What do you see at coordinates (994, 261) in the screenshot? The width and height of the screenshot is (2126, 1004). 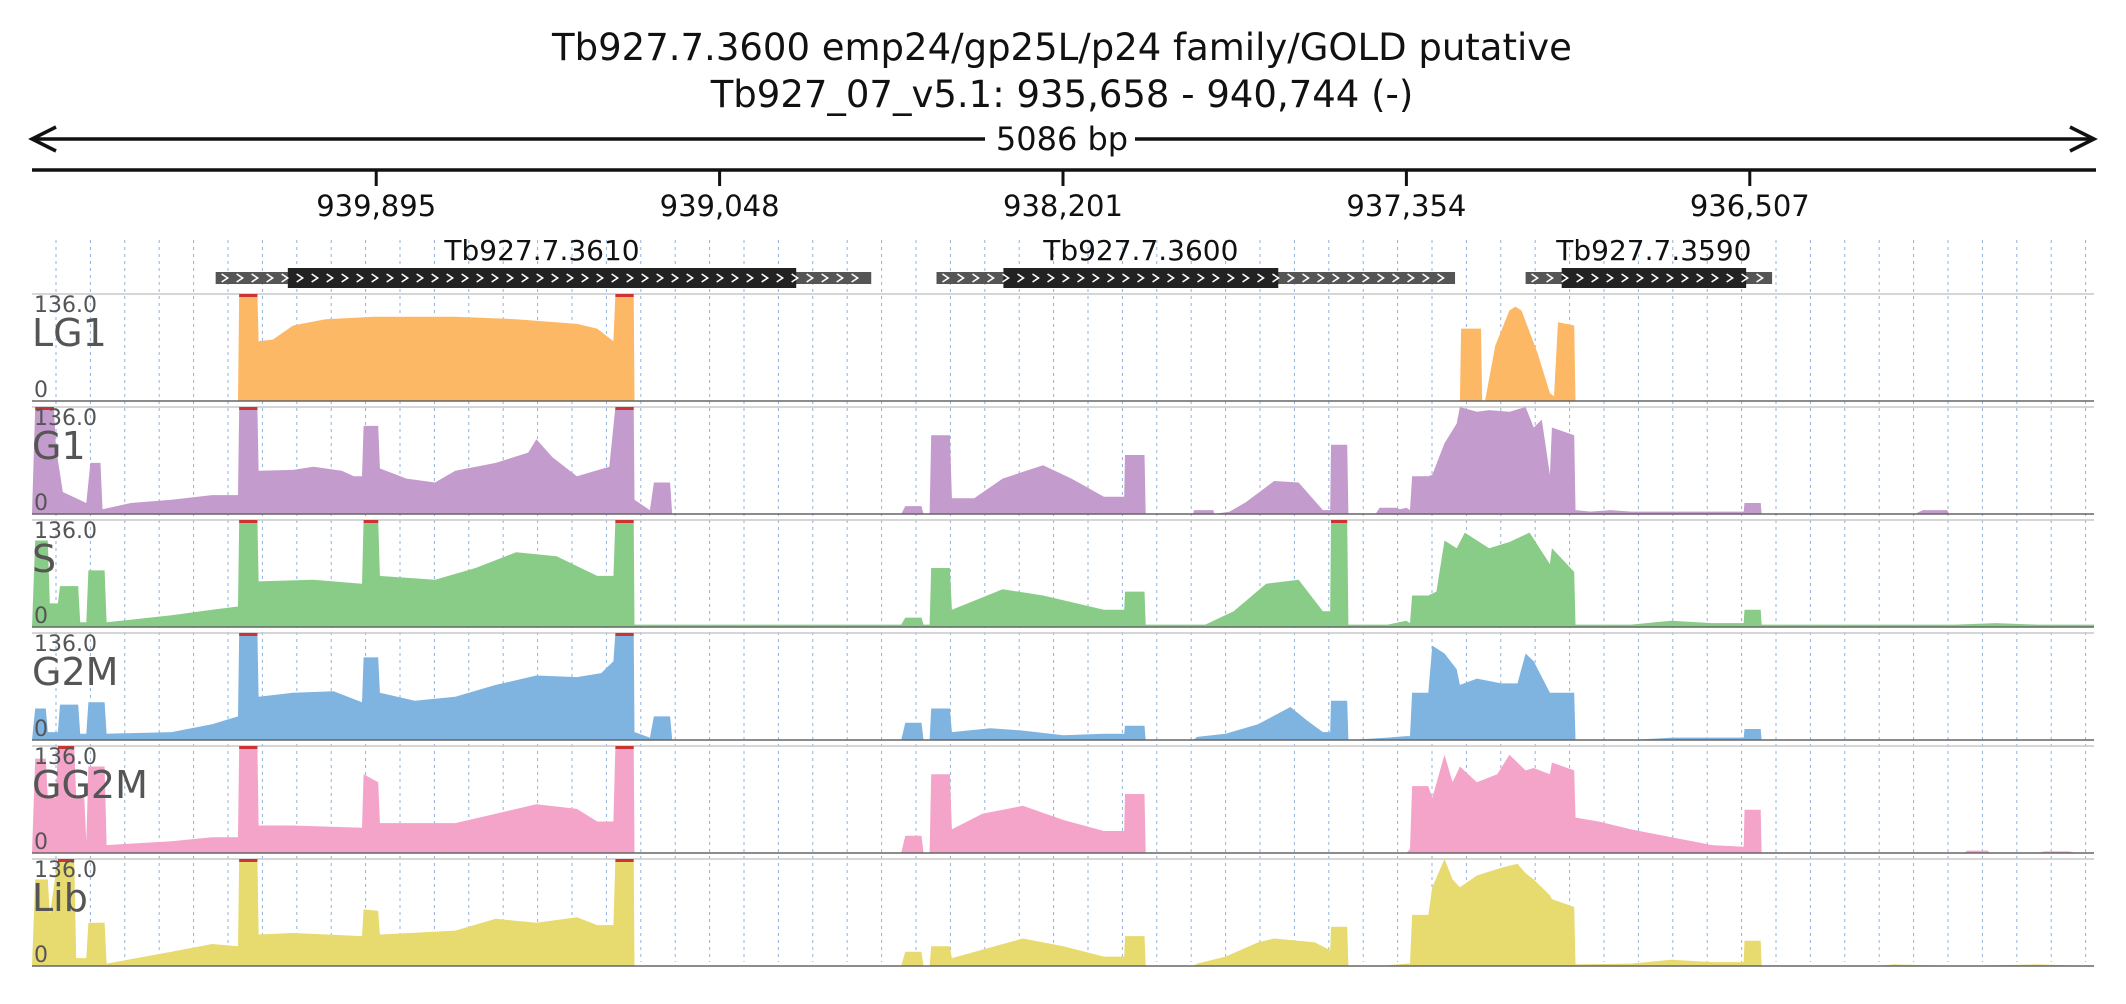 I see `gene-track: Tb927.7.3610 Tb927.7.3600 Tb927.7.3590` at bounding box center [994, 261].